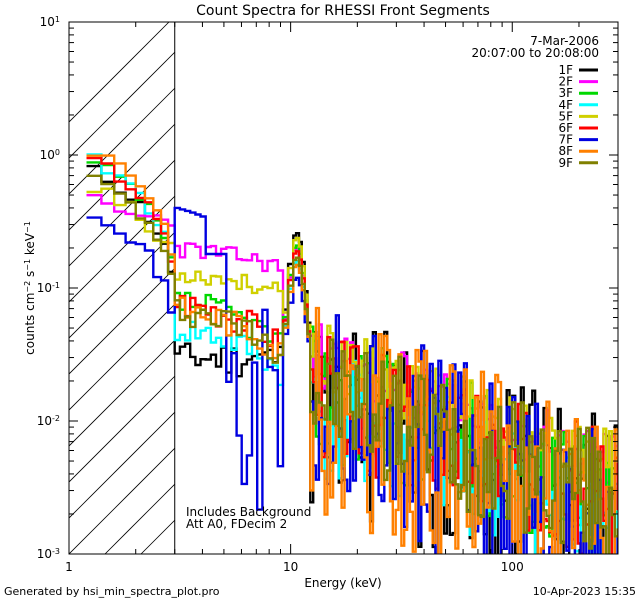 The image size is (640, 600). What do you see at coordinates (564, 41) in the screenshot?
I see `date-label: 7-Mar-2006` at bounding box center [564, 41].